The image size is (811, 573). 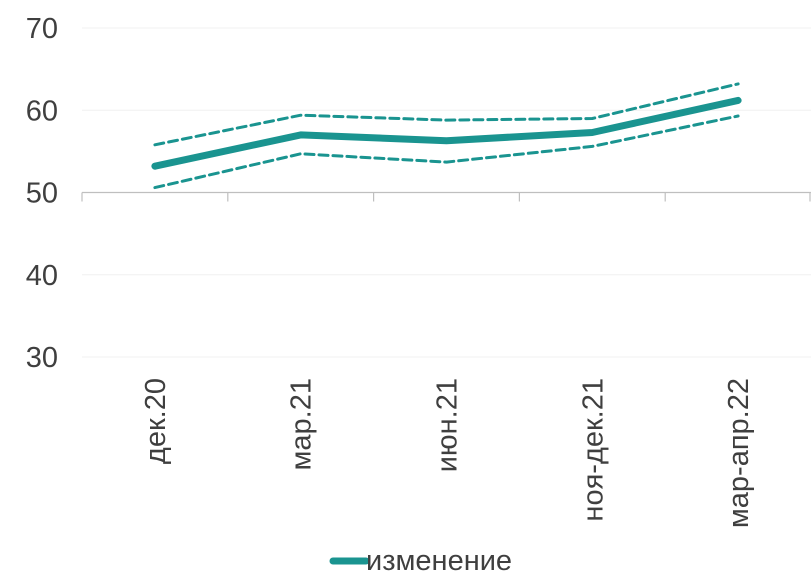 I want to click on series-line-izmenenie, so click(x=446, y=133).